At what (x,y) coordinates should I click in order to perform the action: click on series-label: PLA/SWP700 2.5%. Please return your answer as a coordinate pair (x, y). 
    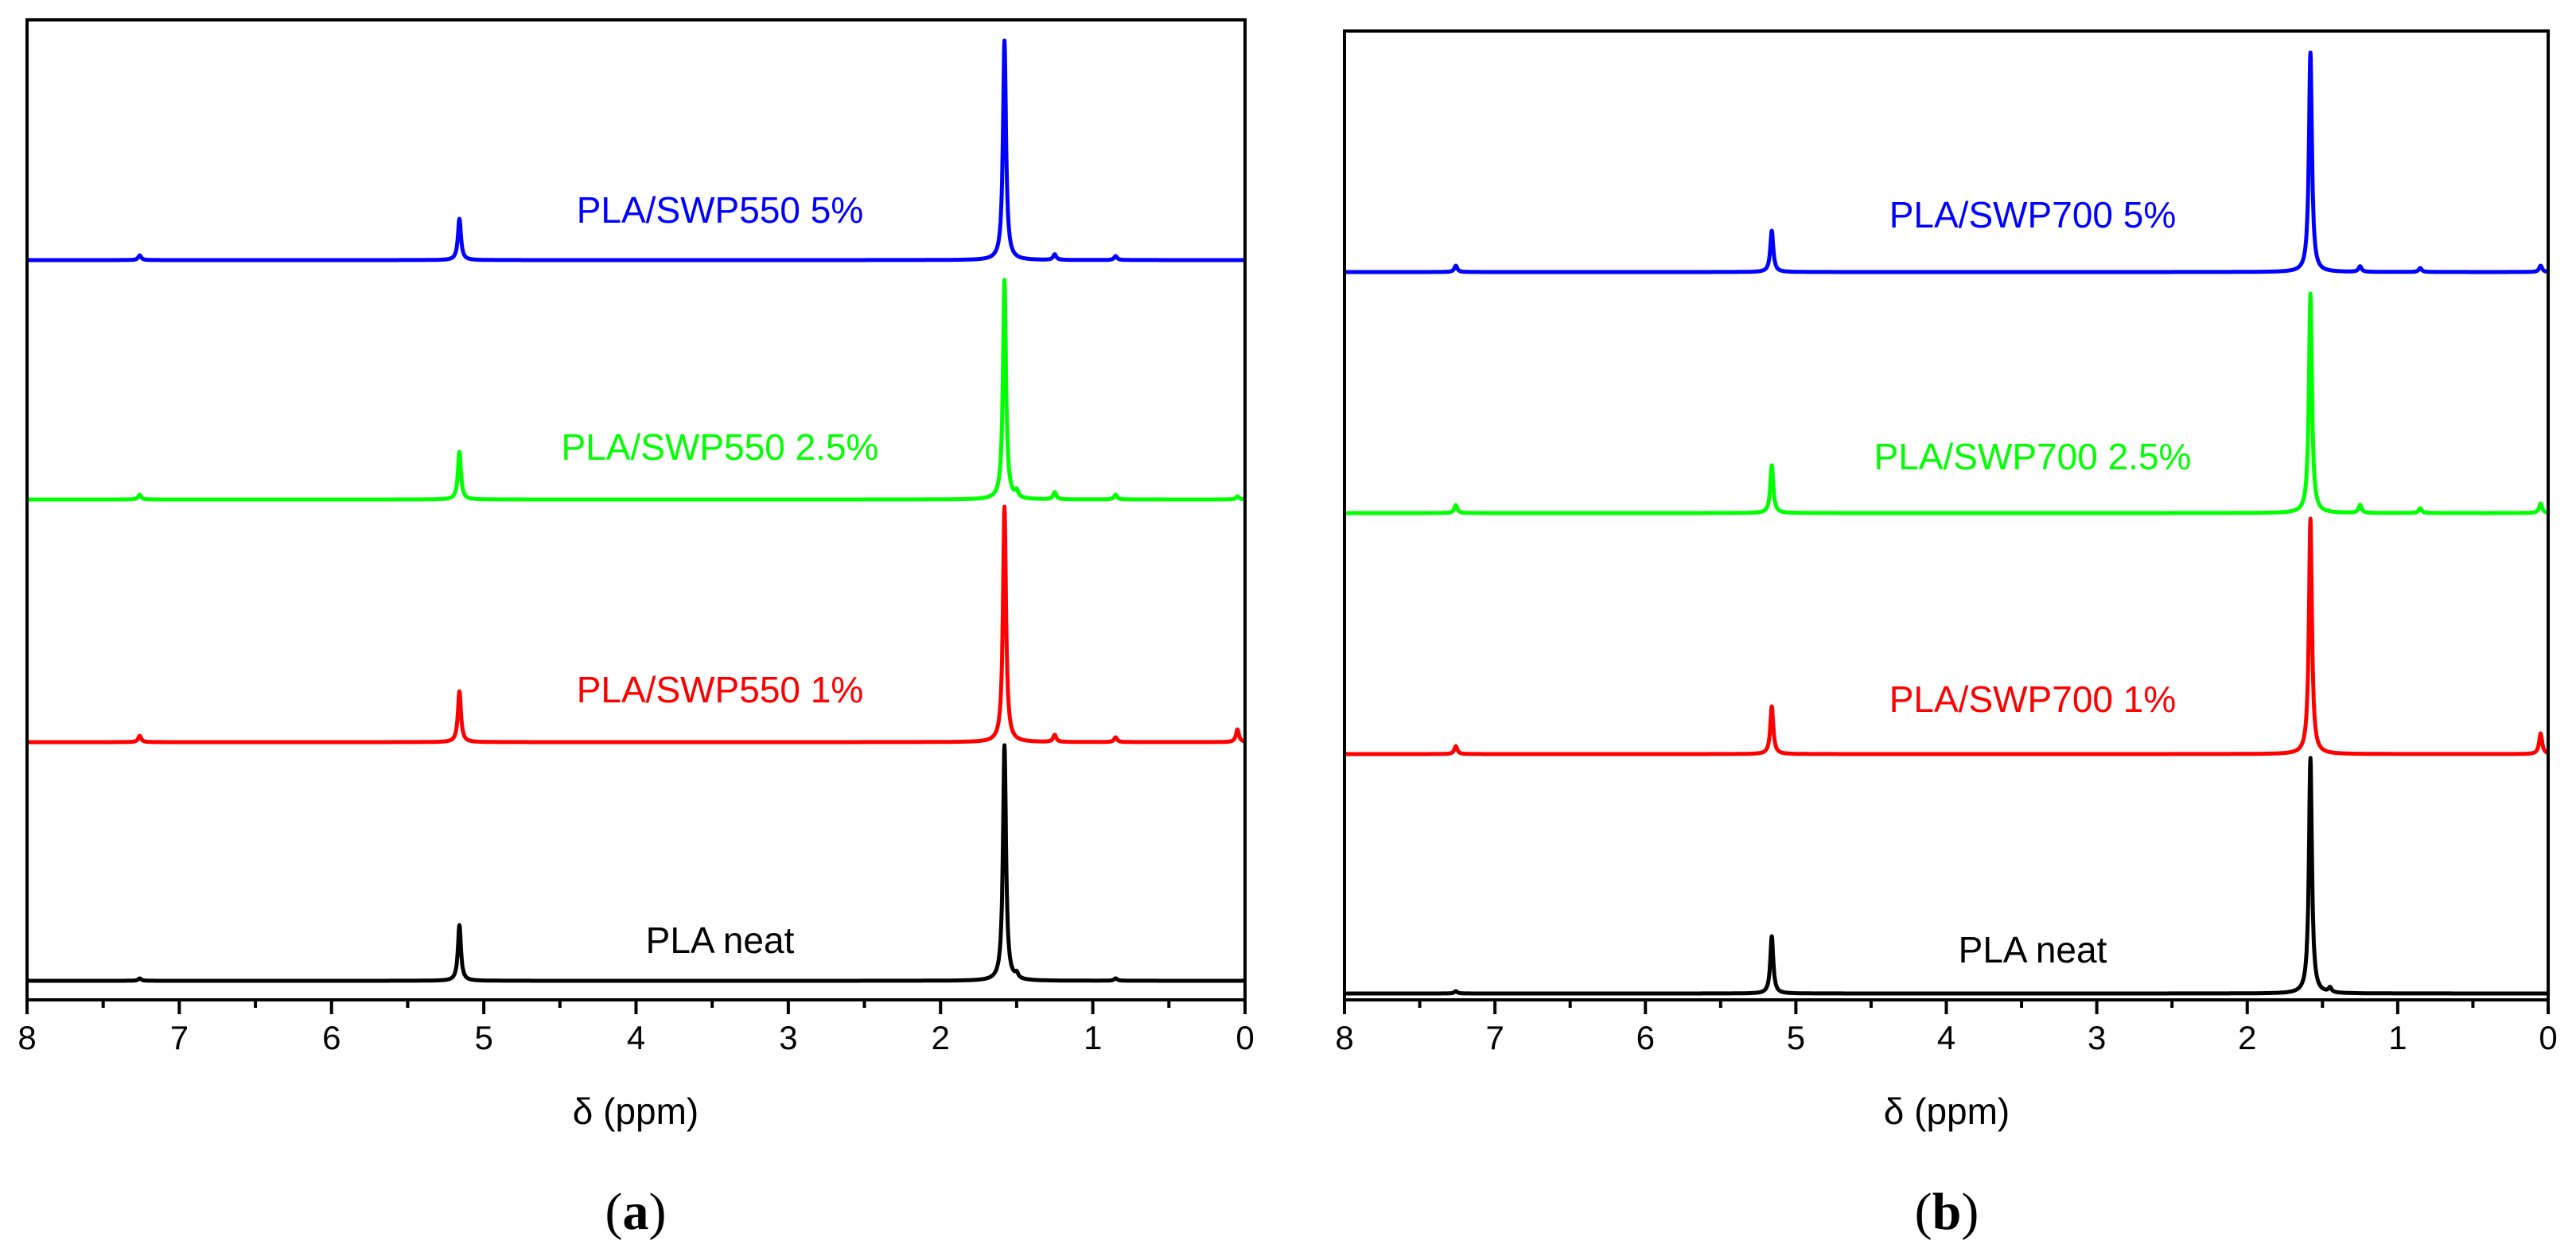
    Looking at the image, I should click on (2033, 456).